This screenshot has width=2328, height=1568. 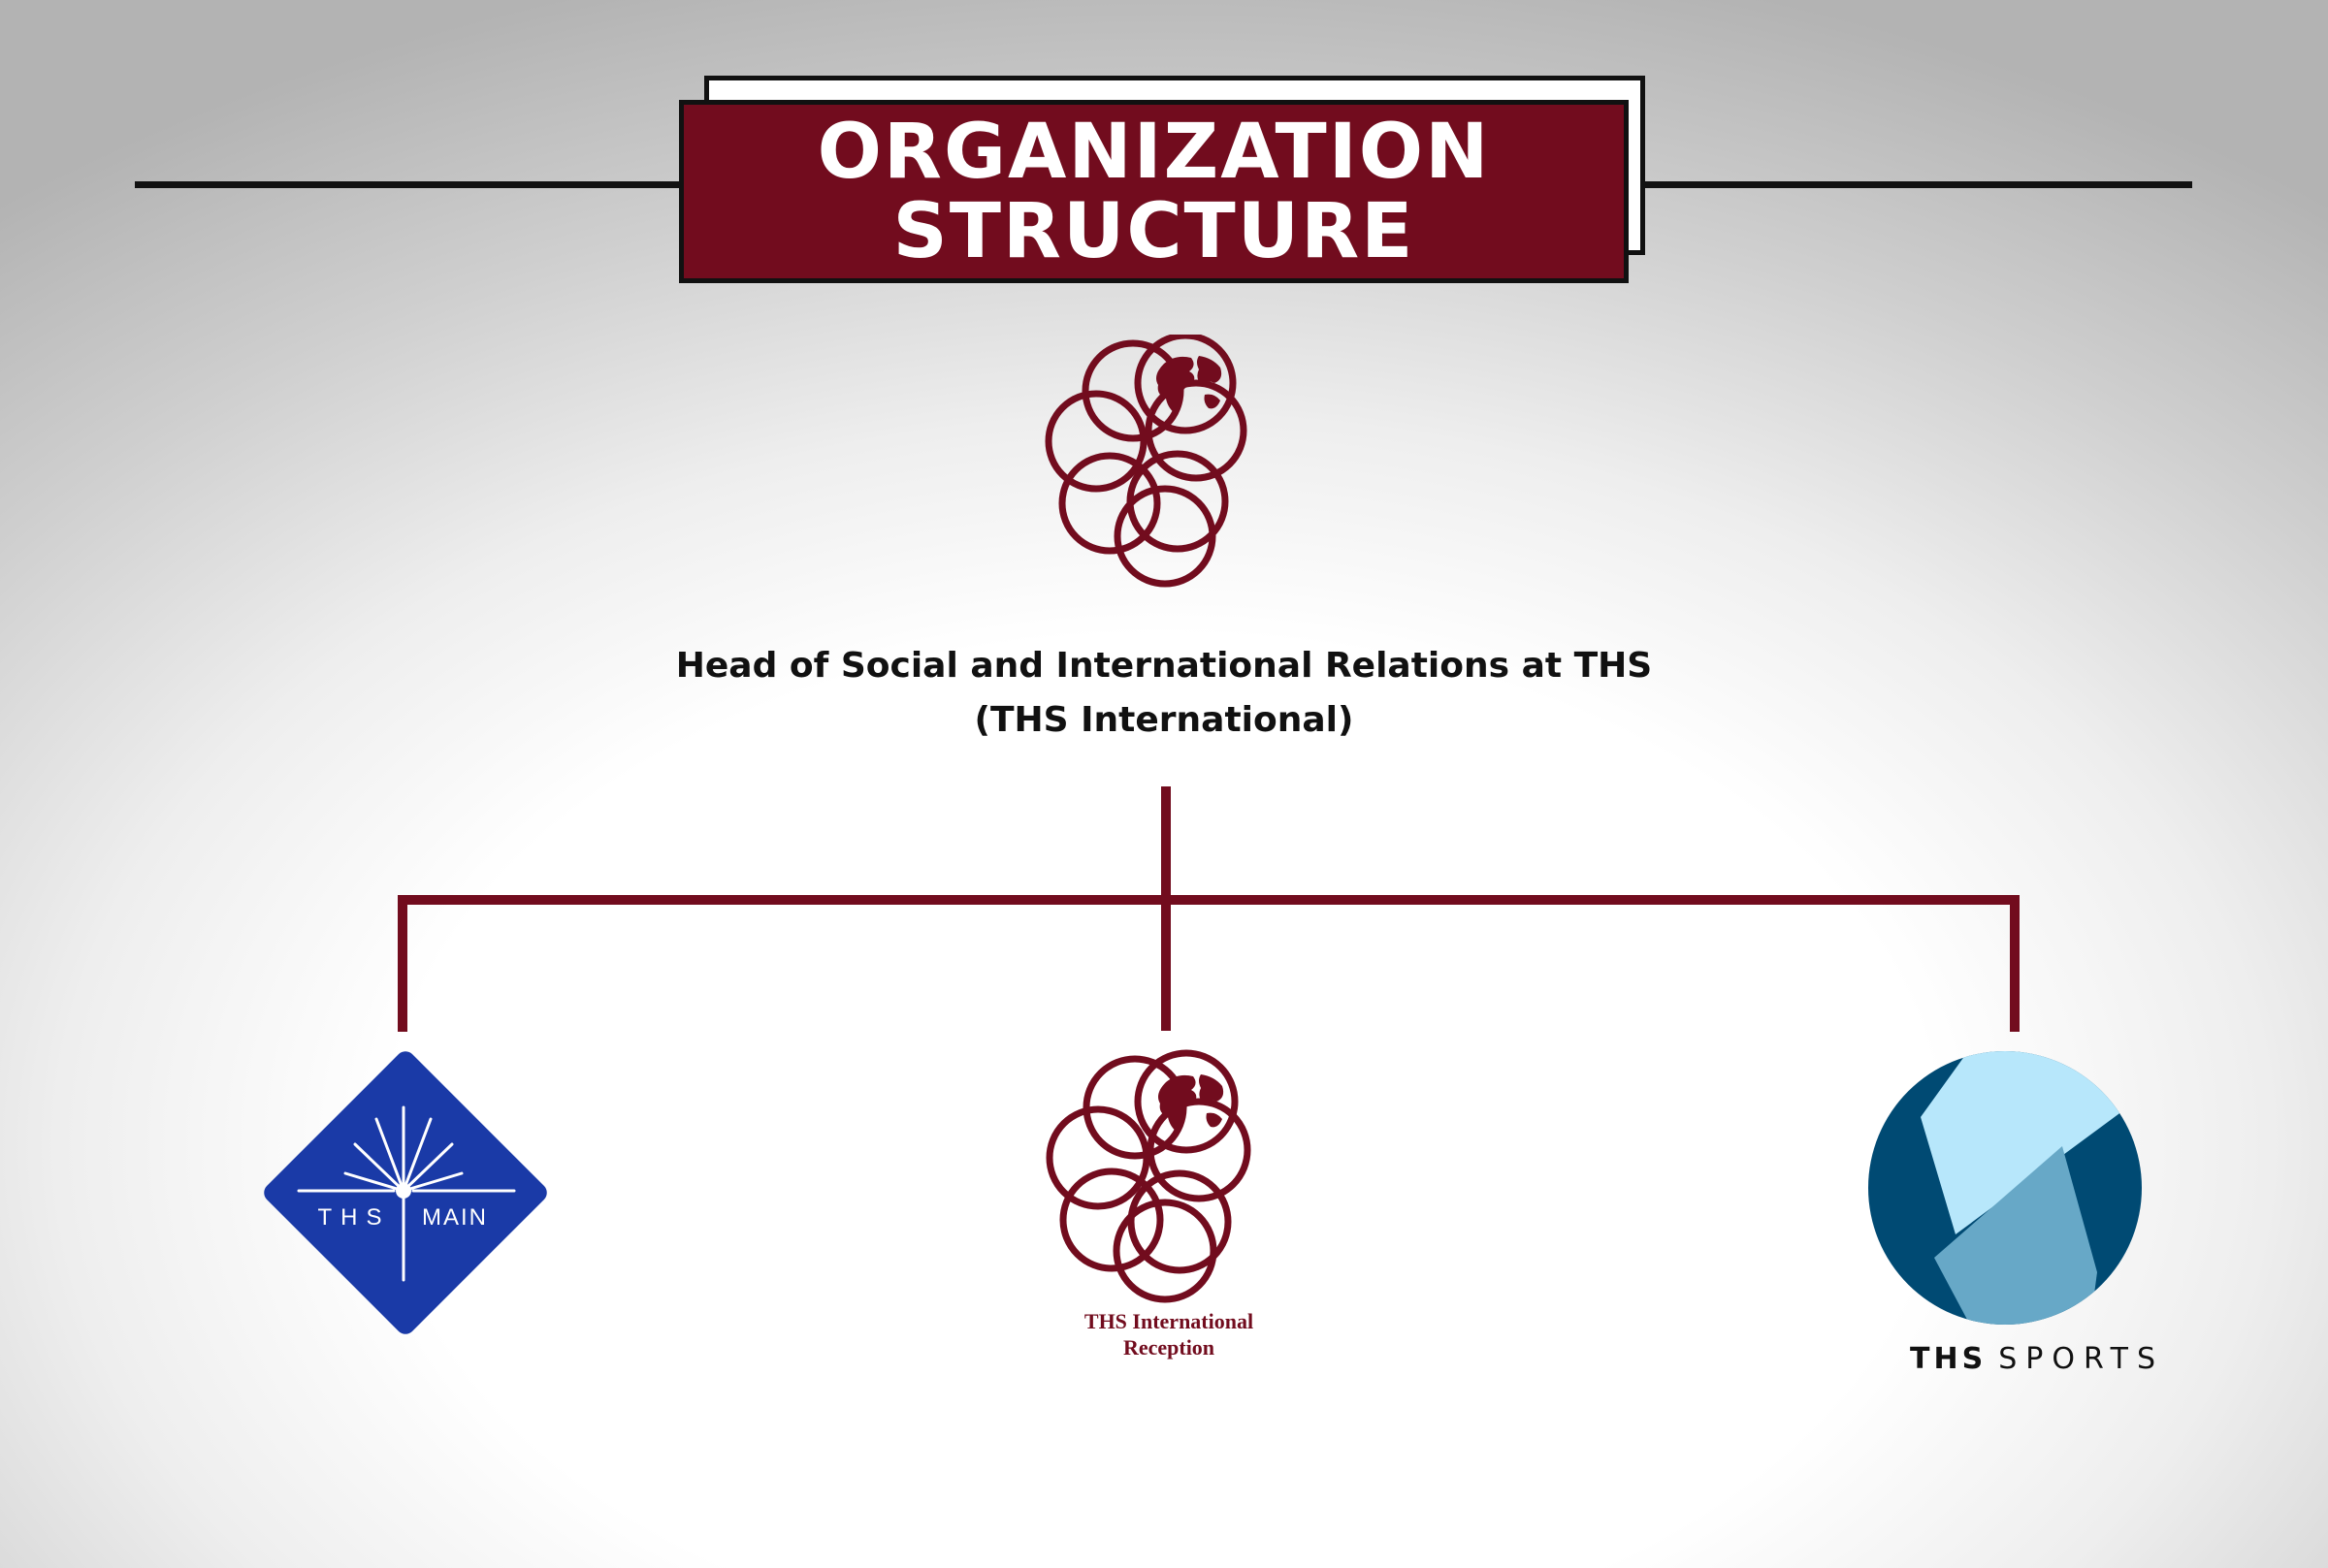 I want to click on reception-label: THS International Reception, so click(x=1169, y=1334).